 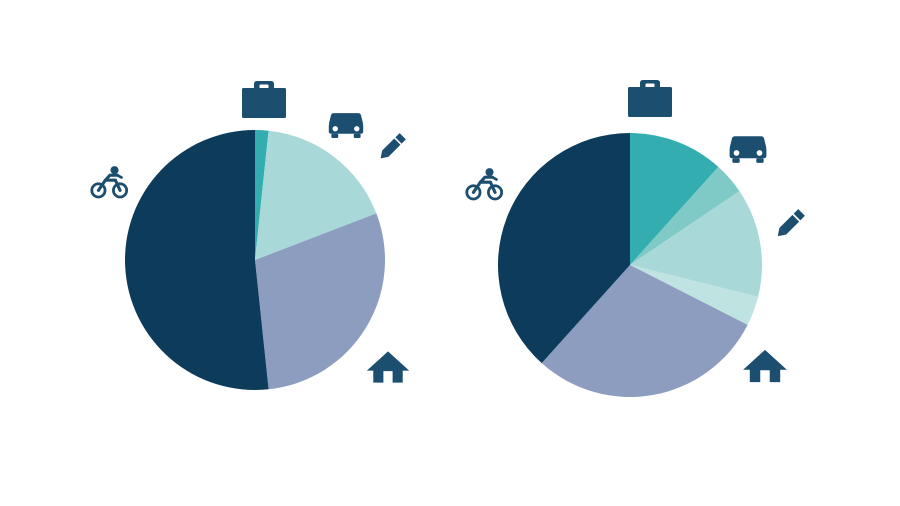 What do you see at coordinates (262, 195) in the screenshot?
I see `pie-slice: Work: 1.7` at bounding box center [262, 195].